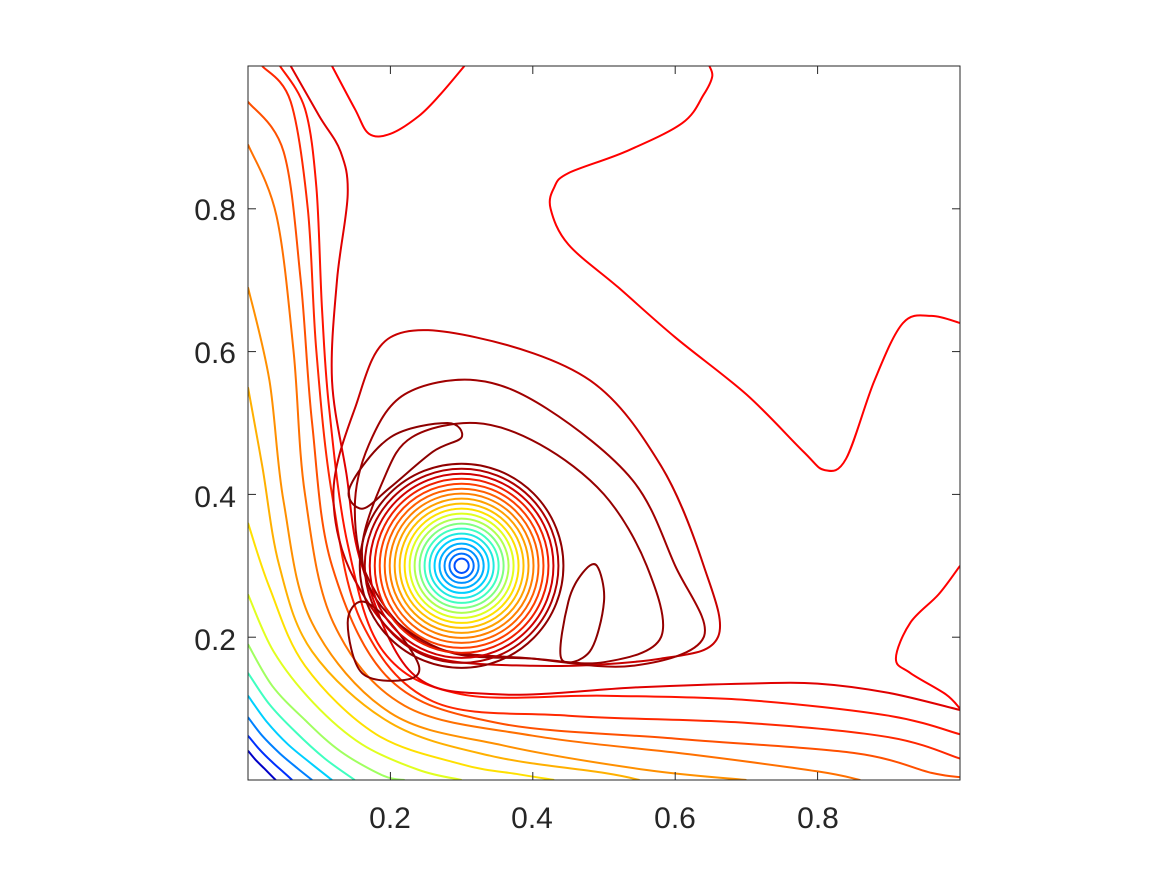 The image size is (1167, 875). Describe the element at coordinates (215, 210) in the screenshot. I see `y-tick-label-0.8: 0.8` at that location.